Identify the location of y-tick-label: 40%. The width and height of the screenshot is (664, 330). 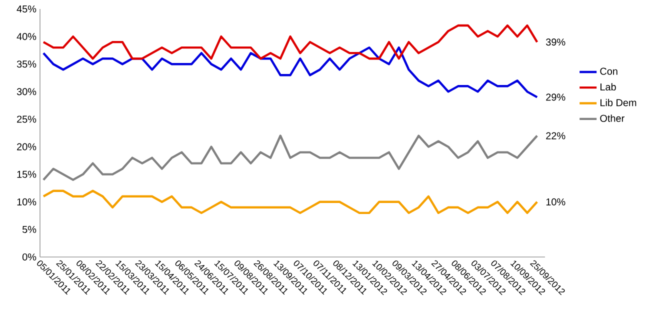
(26, 36).